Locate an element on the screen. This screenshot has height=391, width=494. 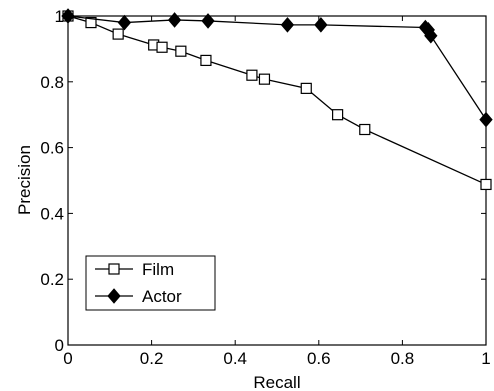
y-tick-label: 1 is located at coordinates (59, 16).